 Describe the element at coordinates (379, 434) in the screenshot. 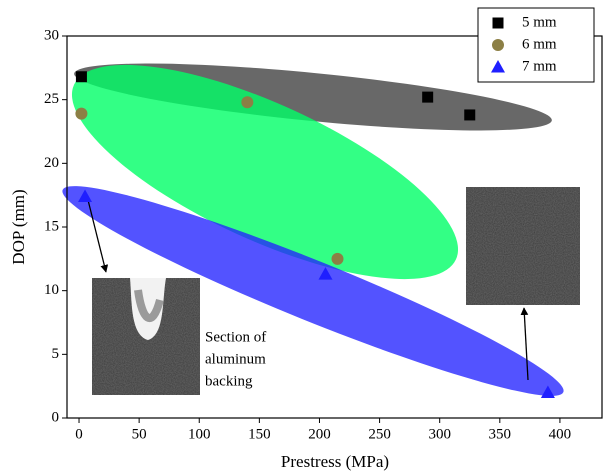

I see `x-tick-label: 250` at that location.